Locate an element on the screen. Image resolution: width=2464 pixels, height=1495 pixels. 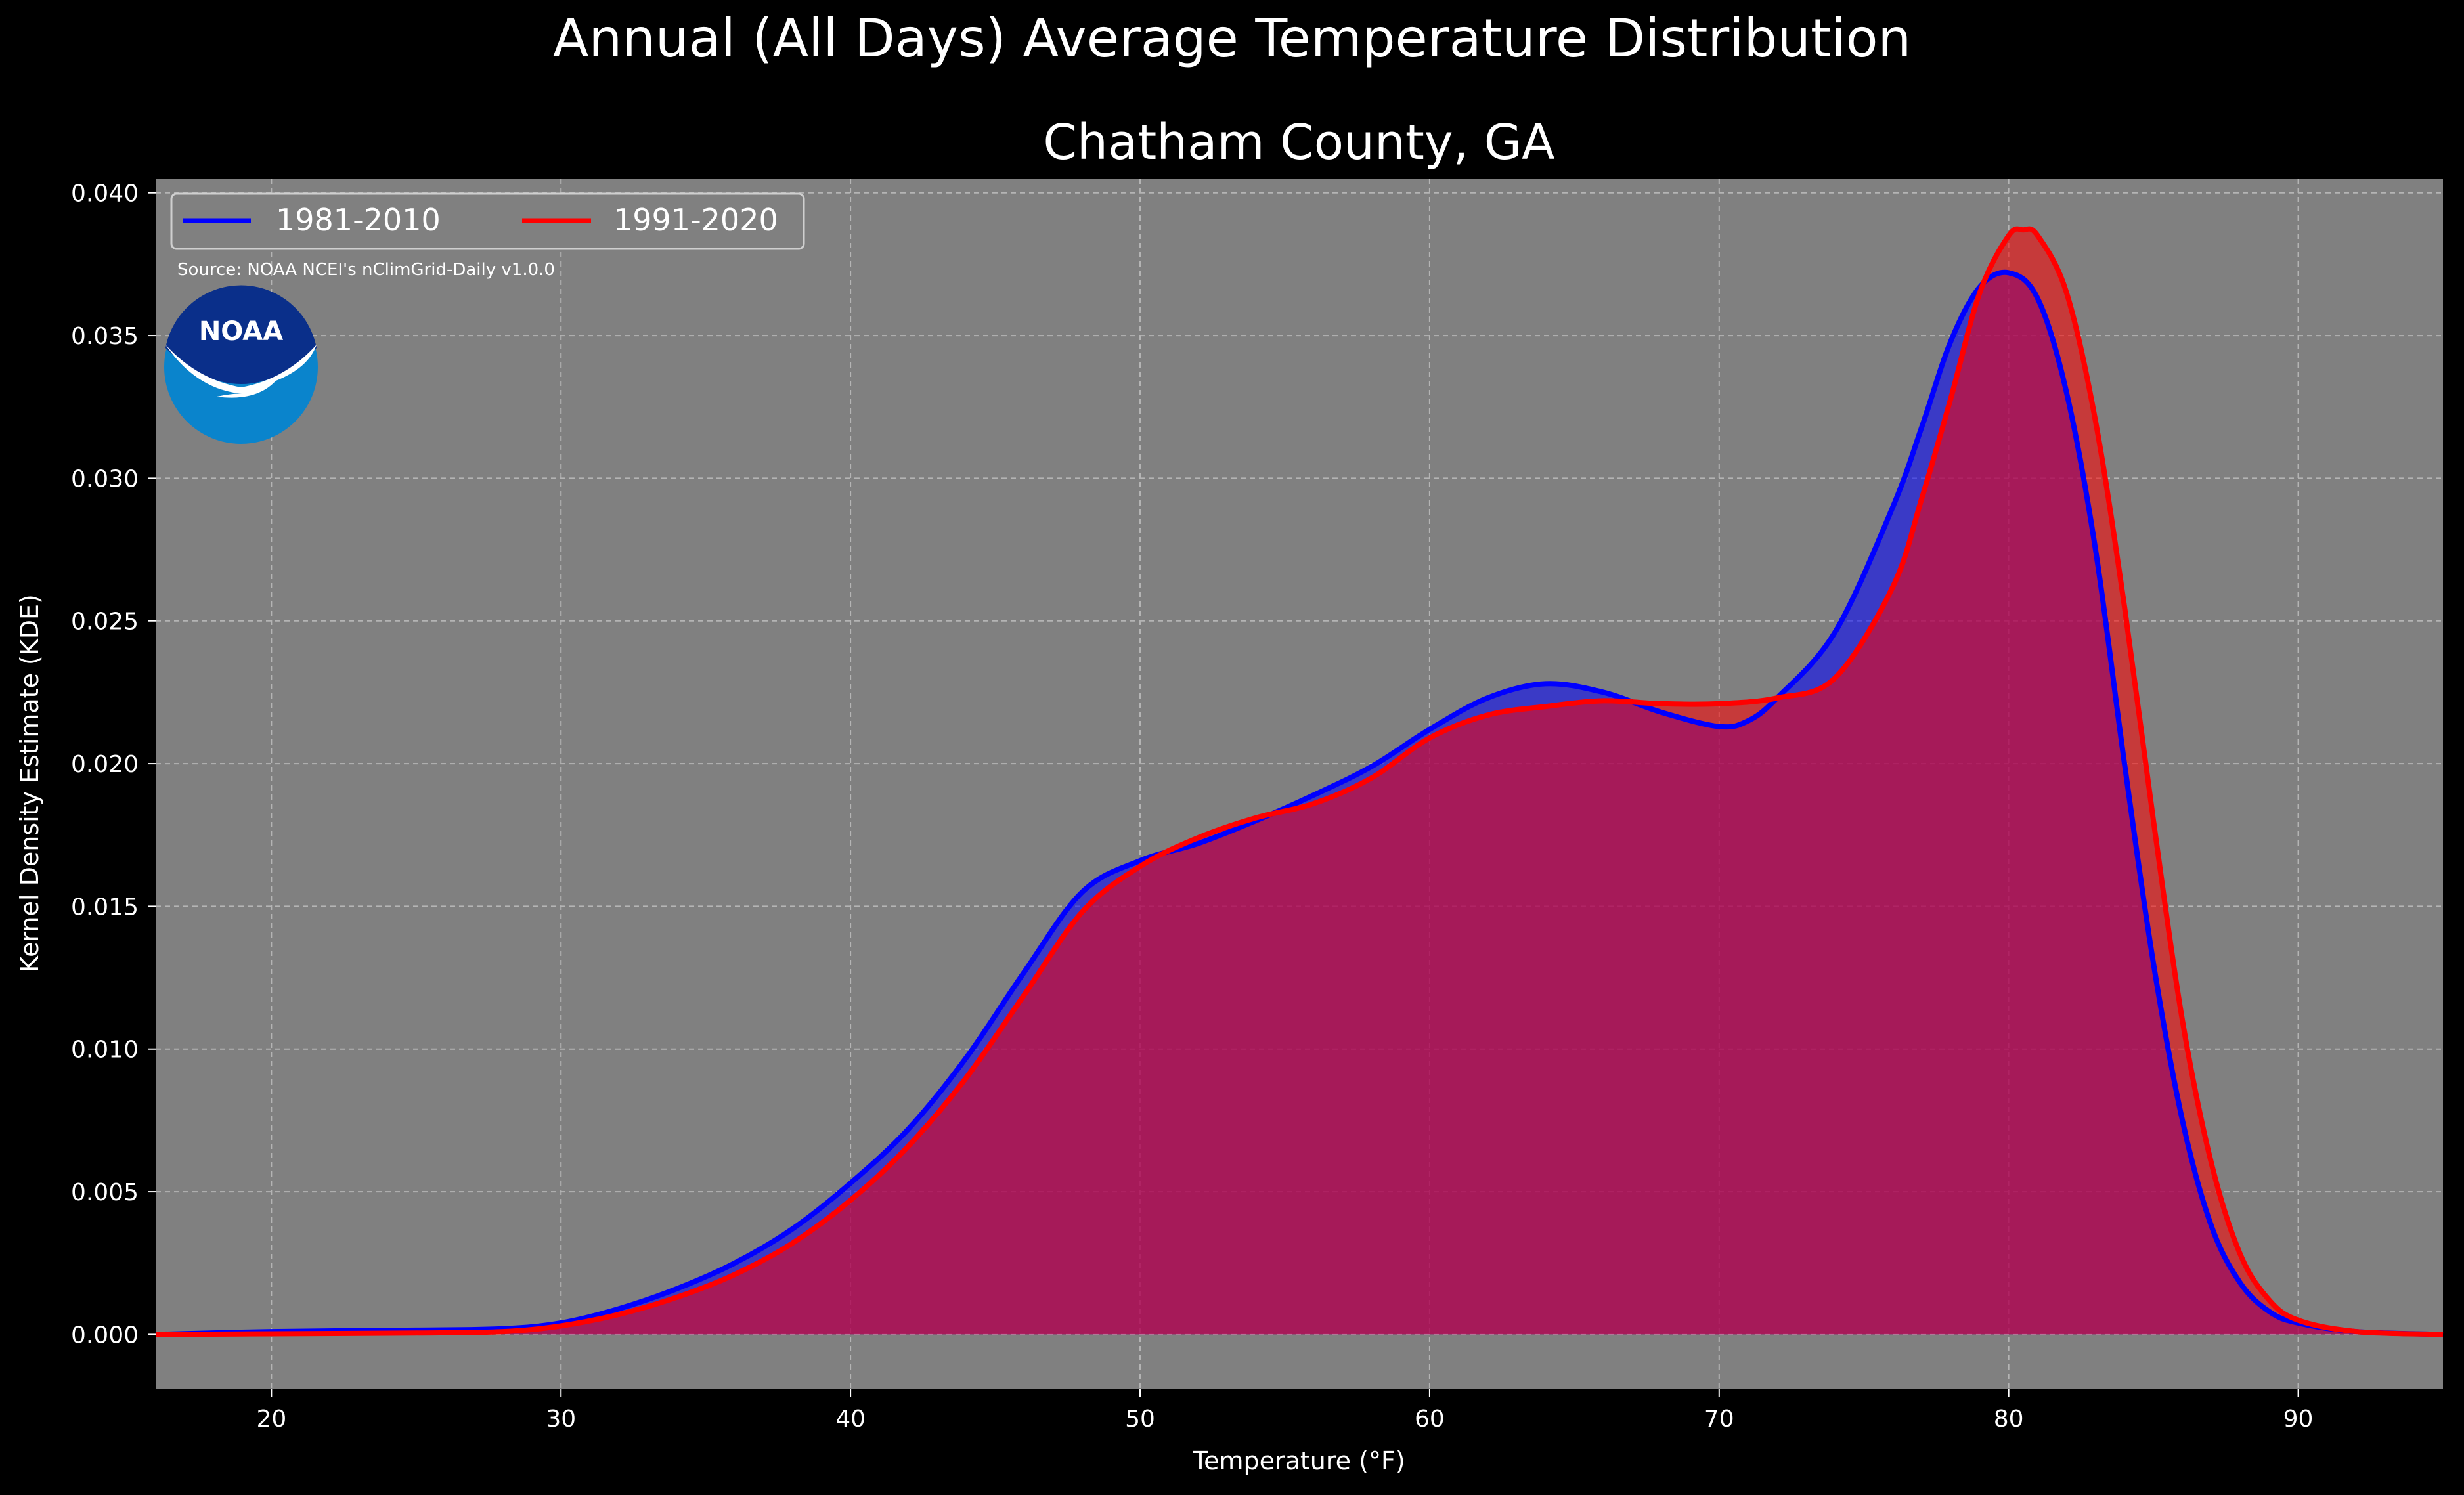
chart-title: Chatham County, GA is located at coordinates (1299, 142).